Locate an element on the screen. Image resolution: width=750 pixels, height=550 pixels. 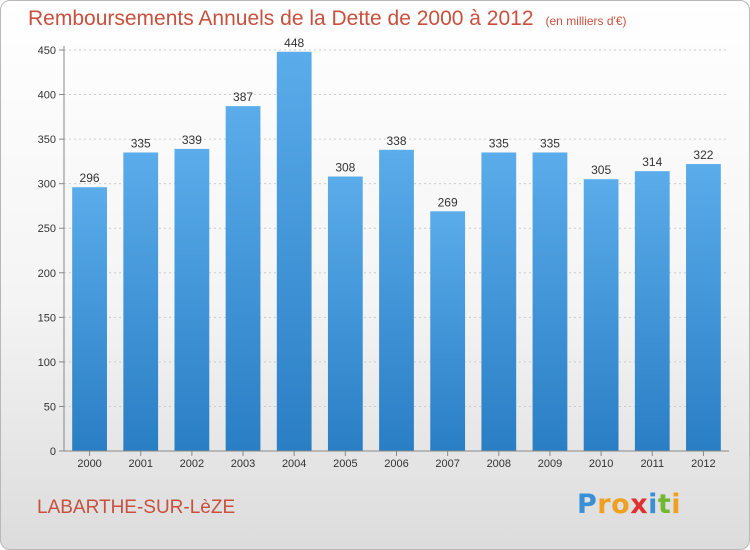
x-tick-label: 2006 is located at coordinates (396, 464).